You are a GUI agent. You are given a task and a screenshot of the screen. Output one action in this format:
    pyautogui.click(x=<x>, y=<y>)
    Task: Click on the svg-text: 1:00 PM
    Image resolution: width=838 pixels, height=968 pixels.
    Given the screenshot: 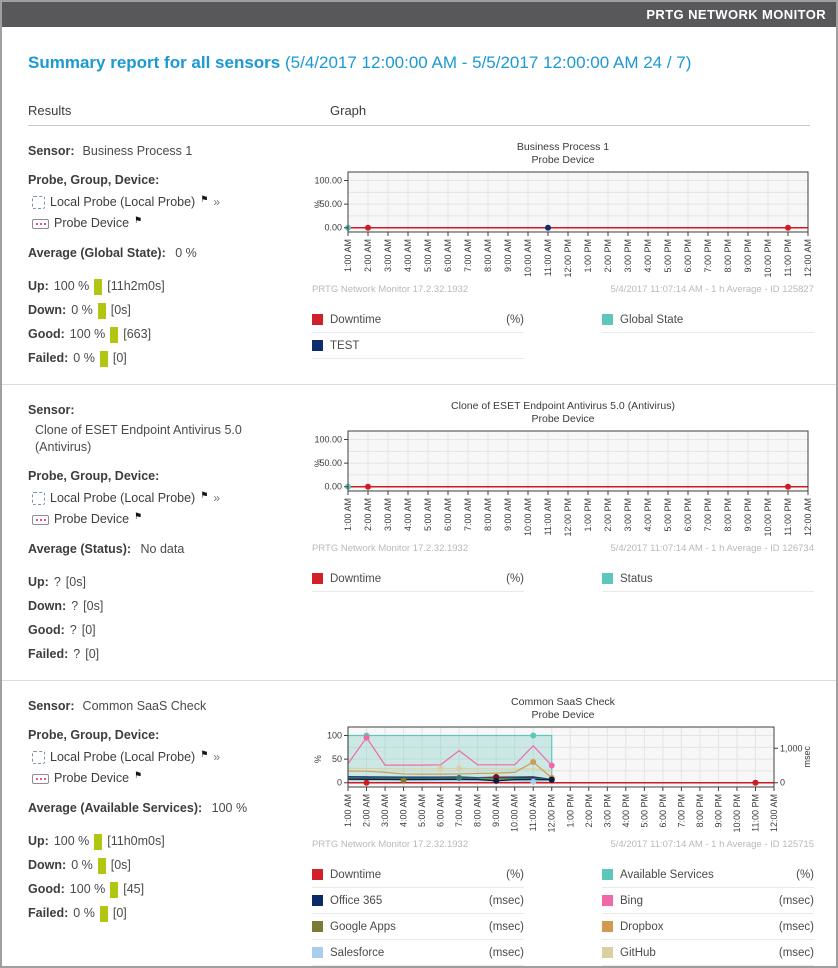 What is the action you would take?
    pyautogui.click(x=570, y=811)
    